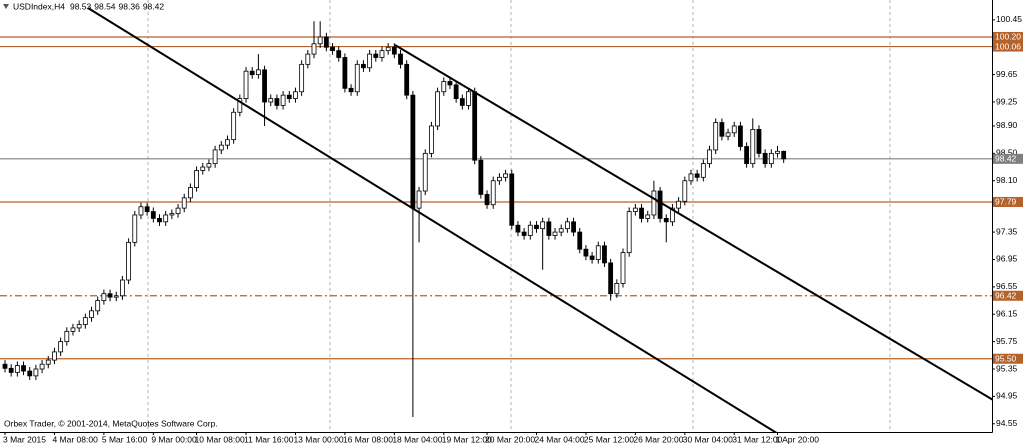 Image resolution: width=1024 pixels, height=448 pixels. What do you see at coordinates (1007, 368) in the screenshot?
I see `y-tick-label: 95.35` at bounding box center [1007, 368].